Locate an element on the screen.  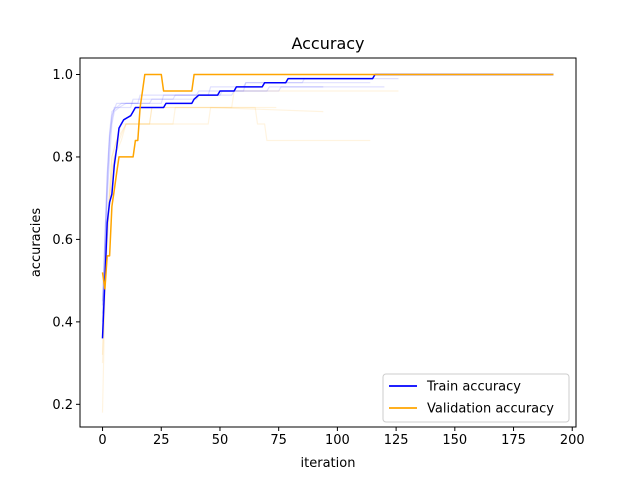
legend-label-train-accuracy: Train accuracy is located at coordinates (473, 387).